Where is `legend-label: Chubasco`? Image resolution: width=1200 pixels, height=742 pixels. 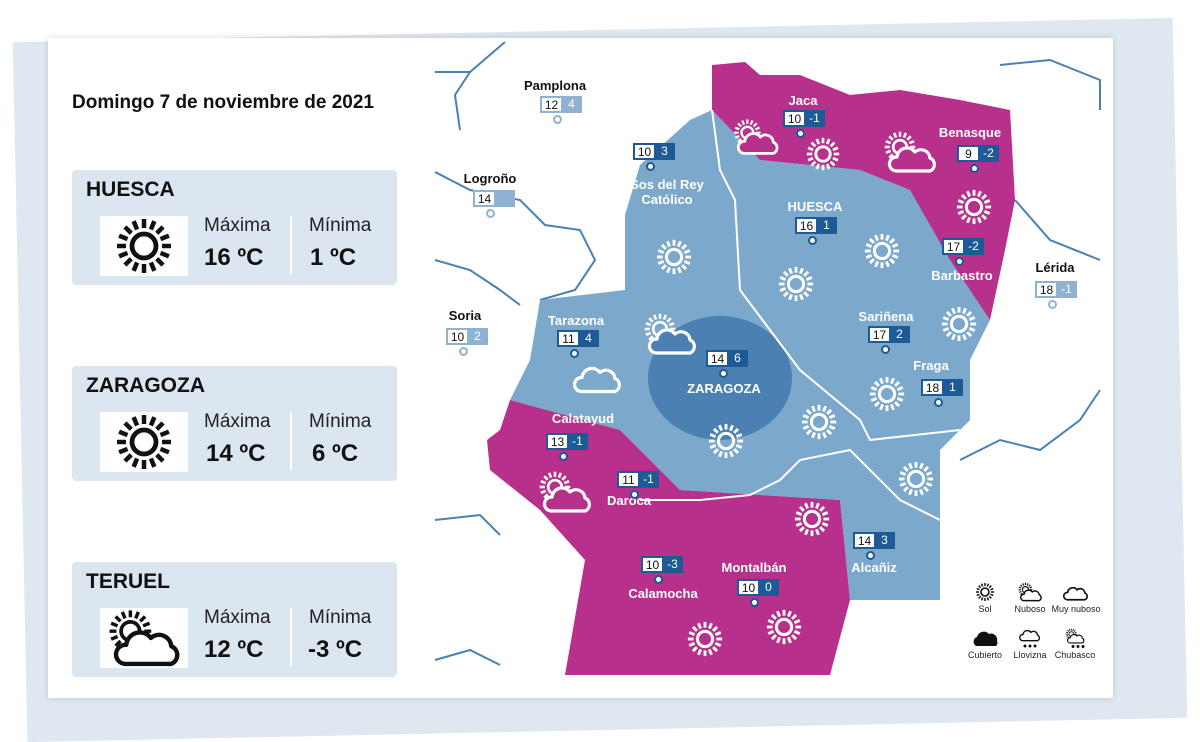
legend-label: Chubasco is located at coordinates (1075, 655).